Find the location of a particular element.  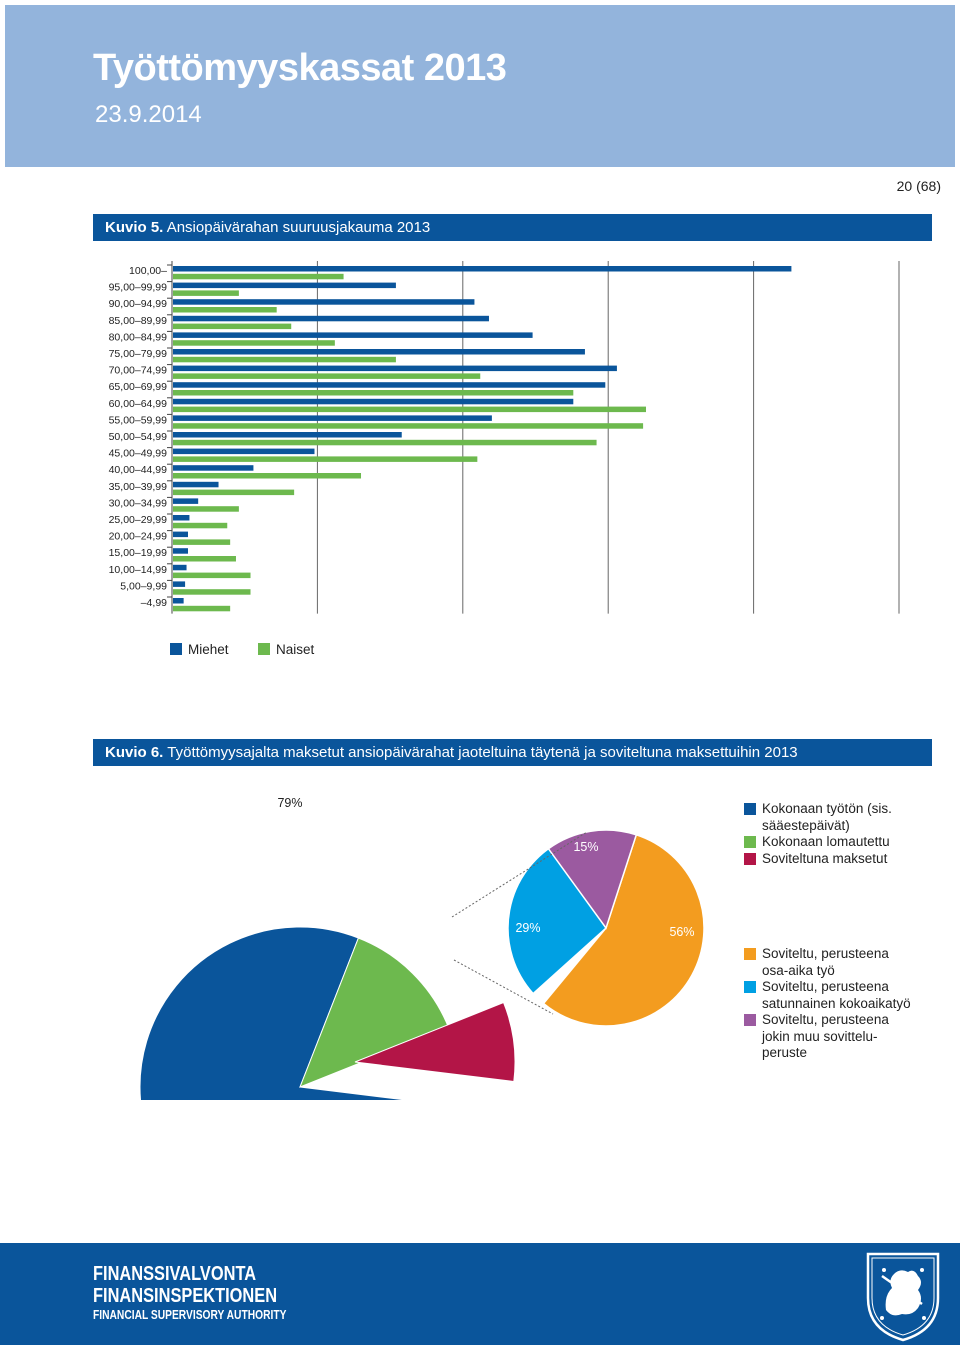

document-date: 23.9.2014 is located at coordinates (148, 114).